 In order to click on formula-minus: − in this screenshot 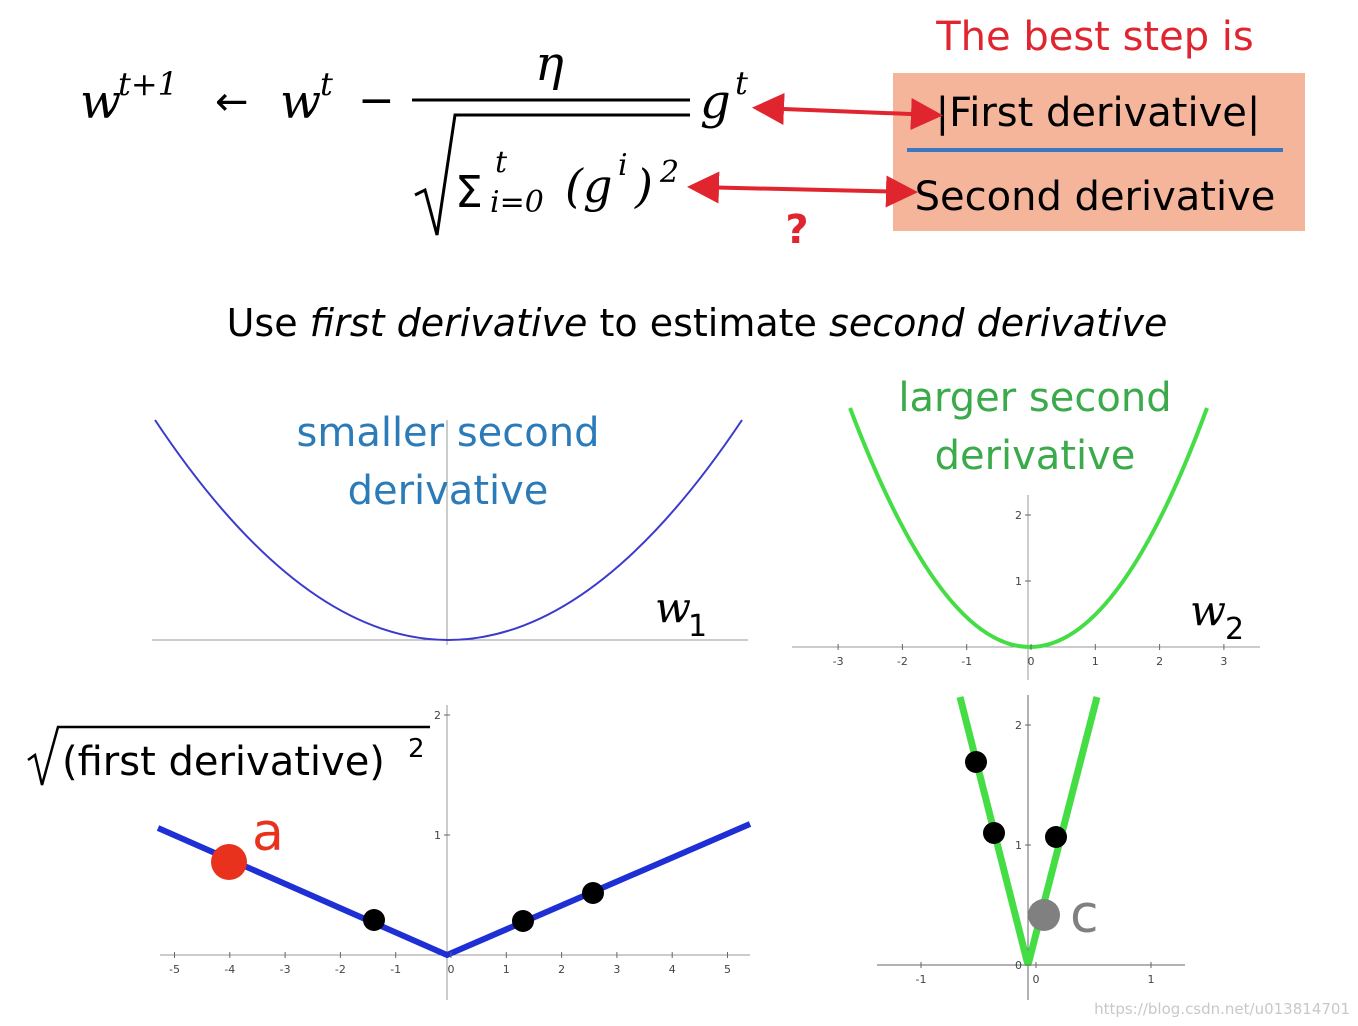, I will do `click(376, 100)`.